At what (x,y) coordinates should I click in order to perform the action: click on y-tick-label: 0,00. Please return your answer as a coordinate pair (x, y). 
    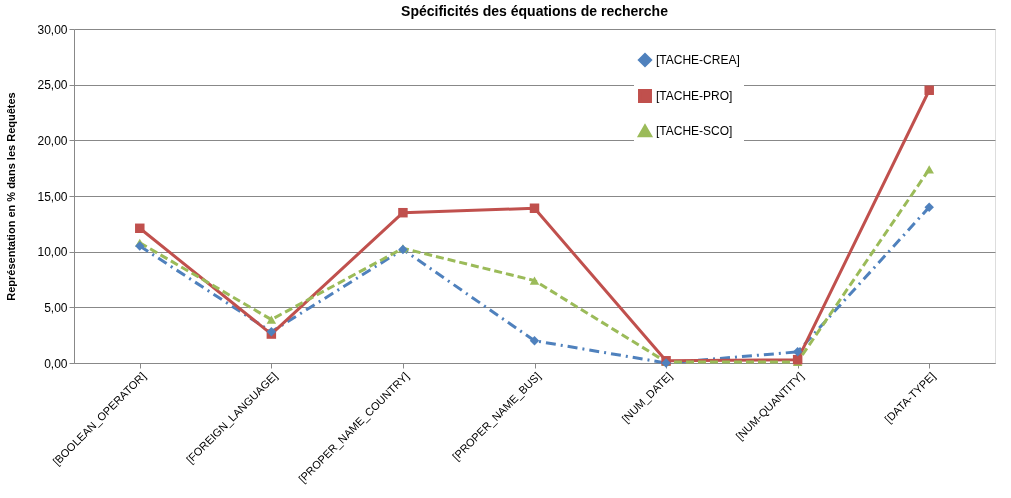
    Looking at the image, I should click on (56, 363).